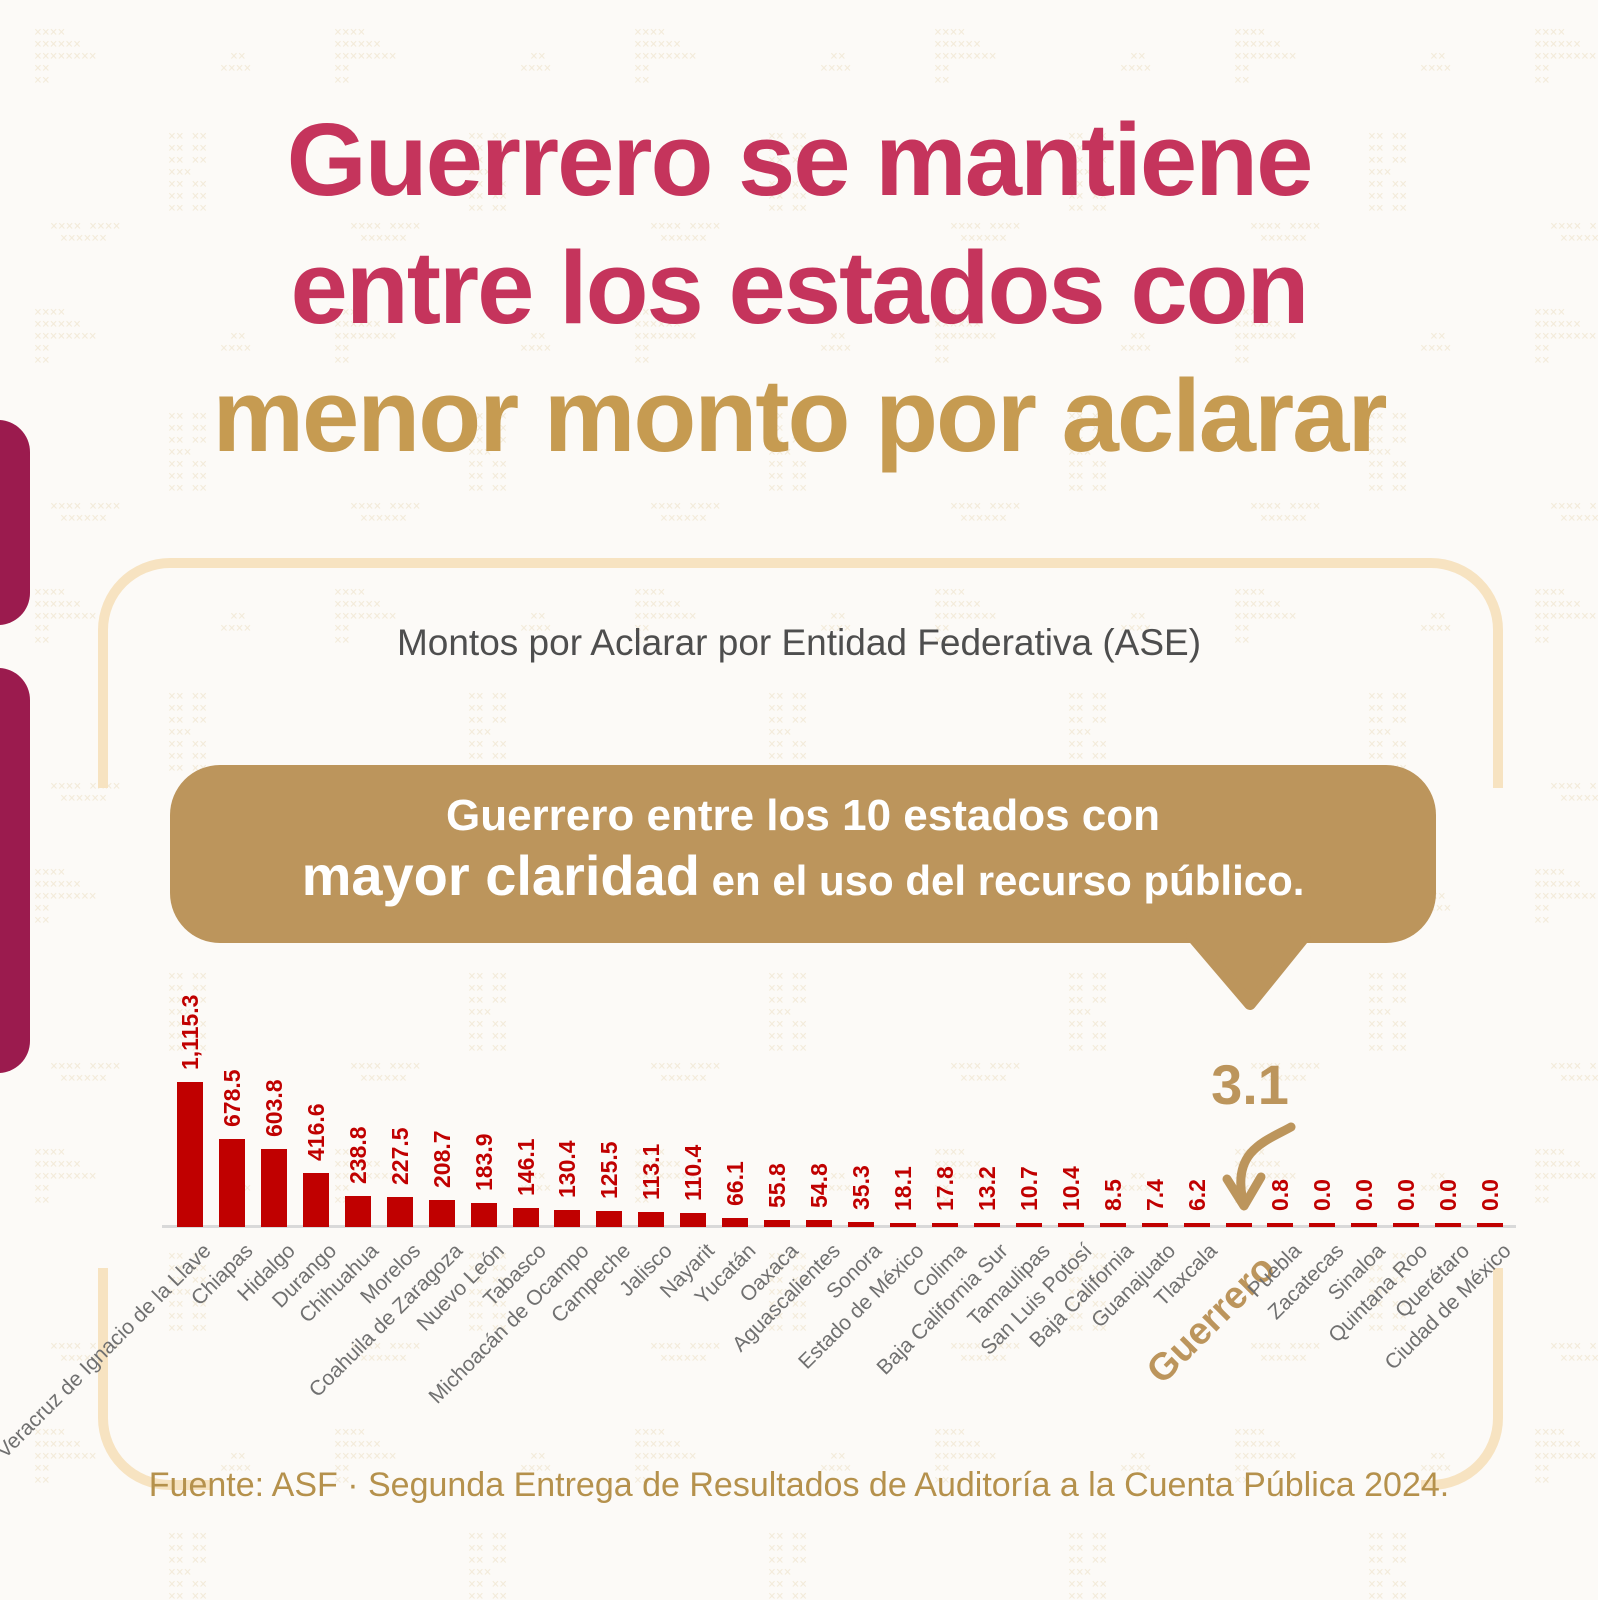 The height and width of the screenshot is (1600, 1598). What do you see at coordinates (1028, 1188) in the screenshot?
I see `bar-value-label: 10.7` at bounding box center [1028, 1188].